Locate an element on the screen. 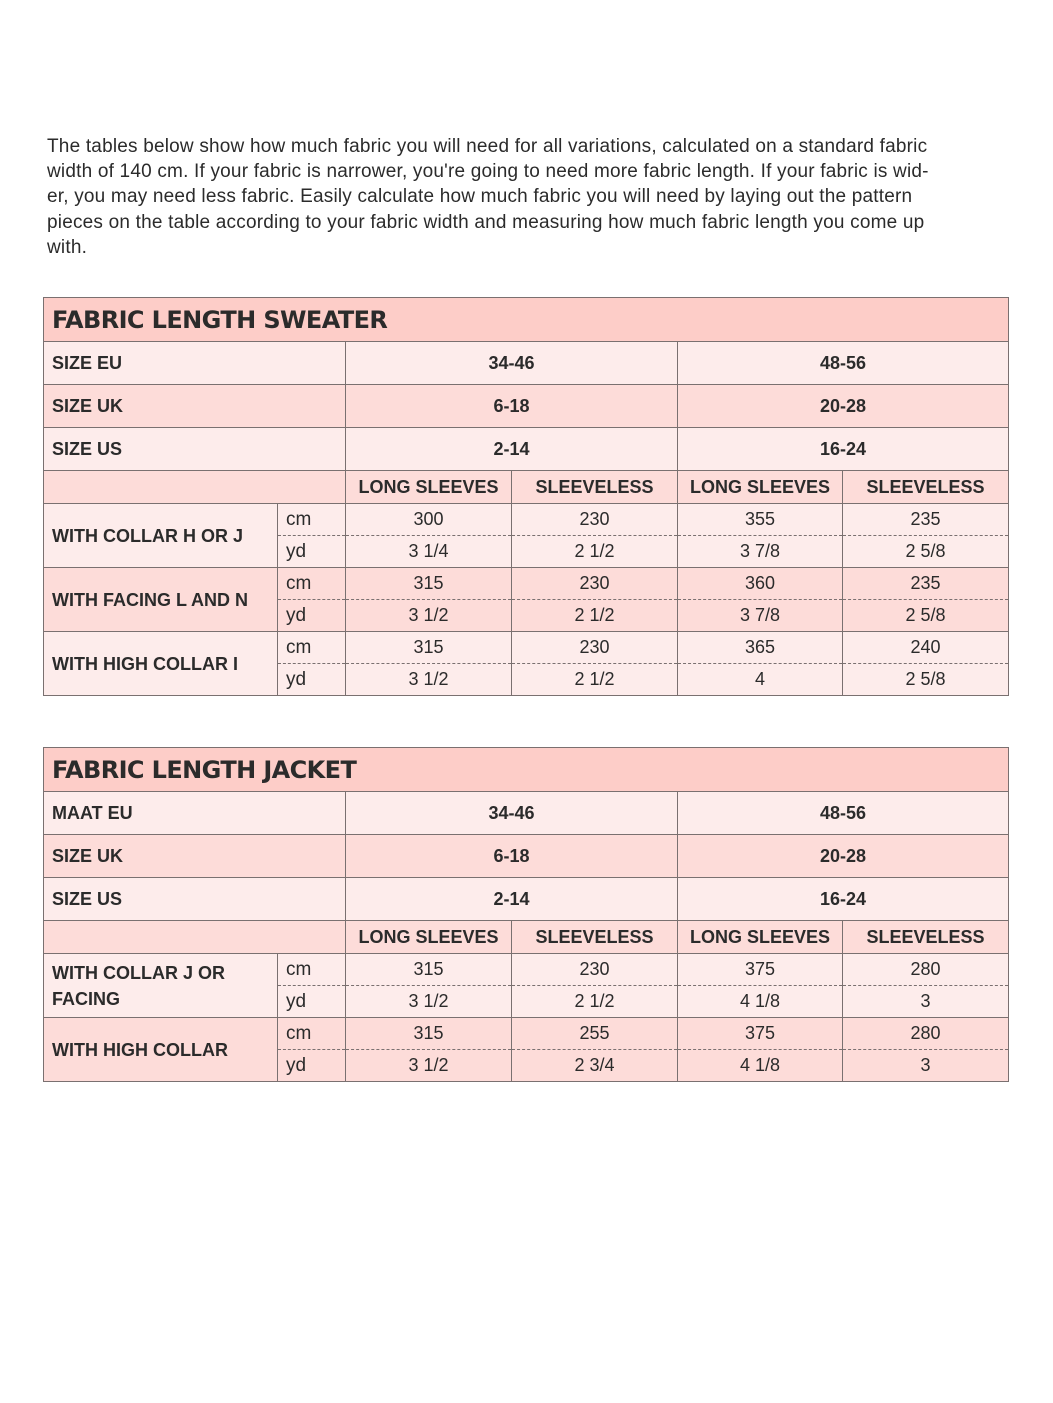 The image size is (1053, 1403). data-row-cm: WITH COLLAR J OR FACING cm 315 230 375 280 is located at coordinates (526, 985).